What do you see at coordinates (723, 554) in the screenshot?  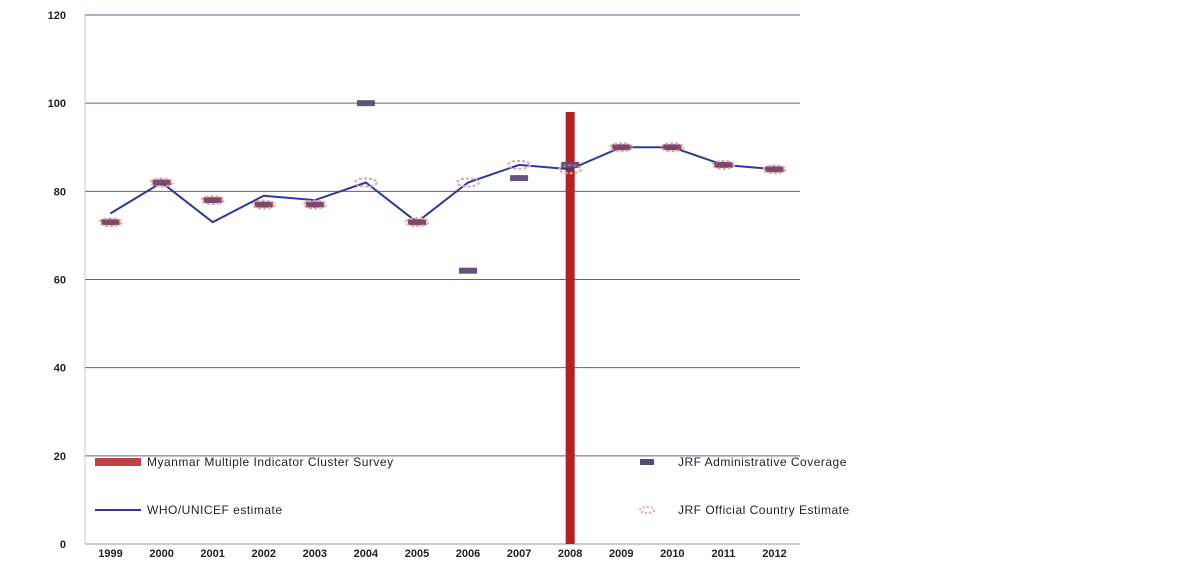 I see `x-tick-label: 2011` at bounding box center [723, 554].